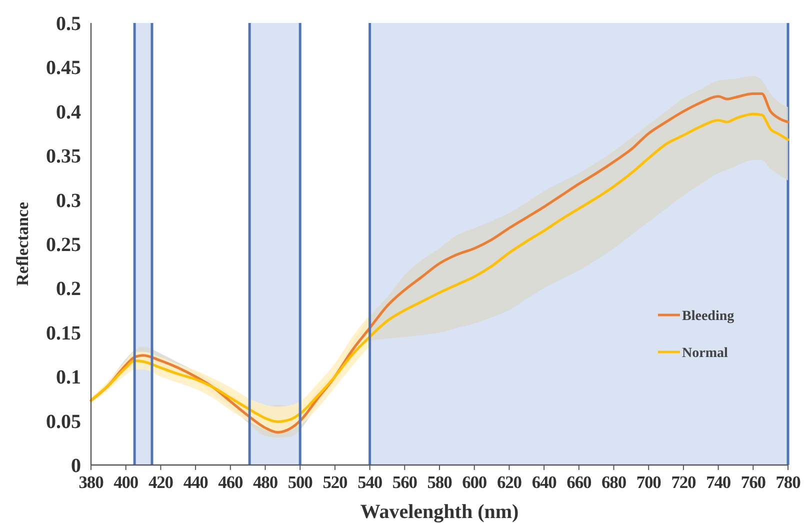 The width and height of the screenshot is (808, 523). Describe the element at coordinates (370, 482) in the screenshot. I see `x-tick-label: 540` at that location.